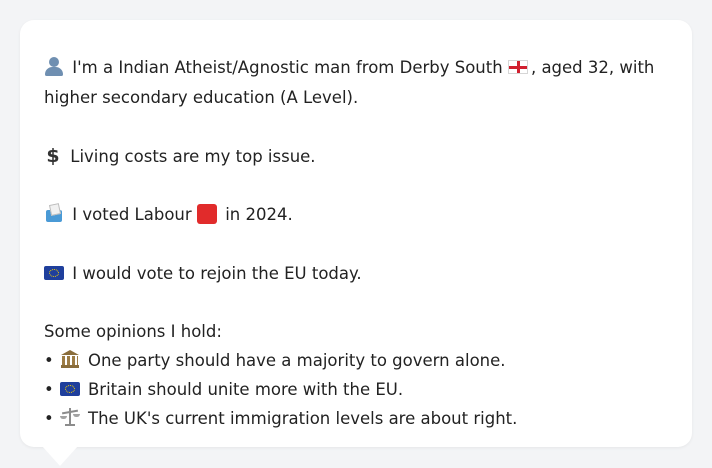  I want to click on vote-2024-line: I voted Labour in 2024., so click(168, 215).